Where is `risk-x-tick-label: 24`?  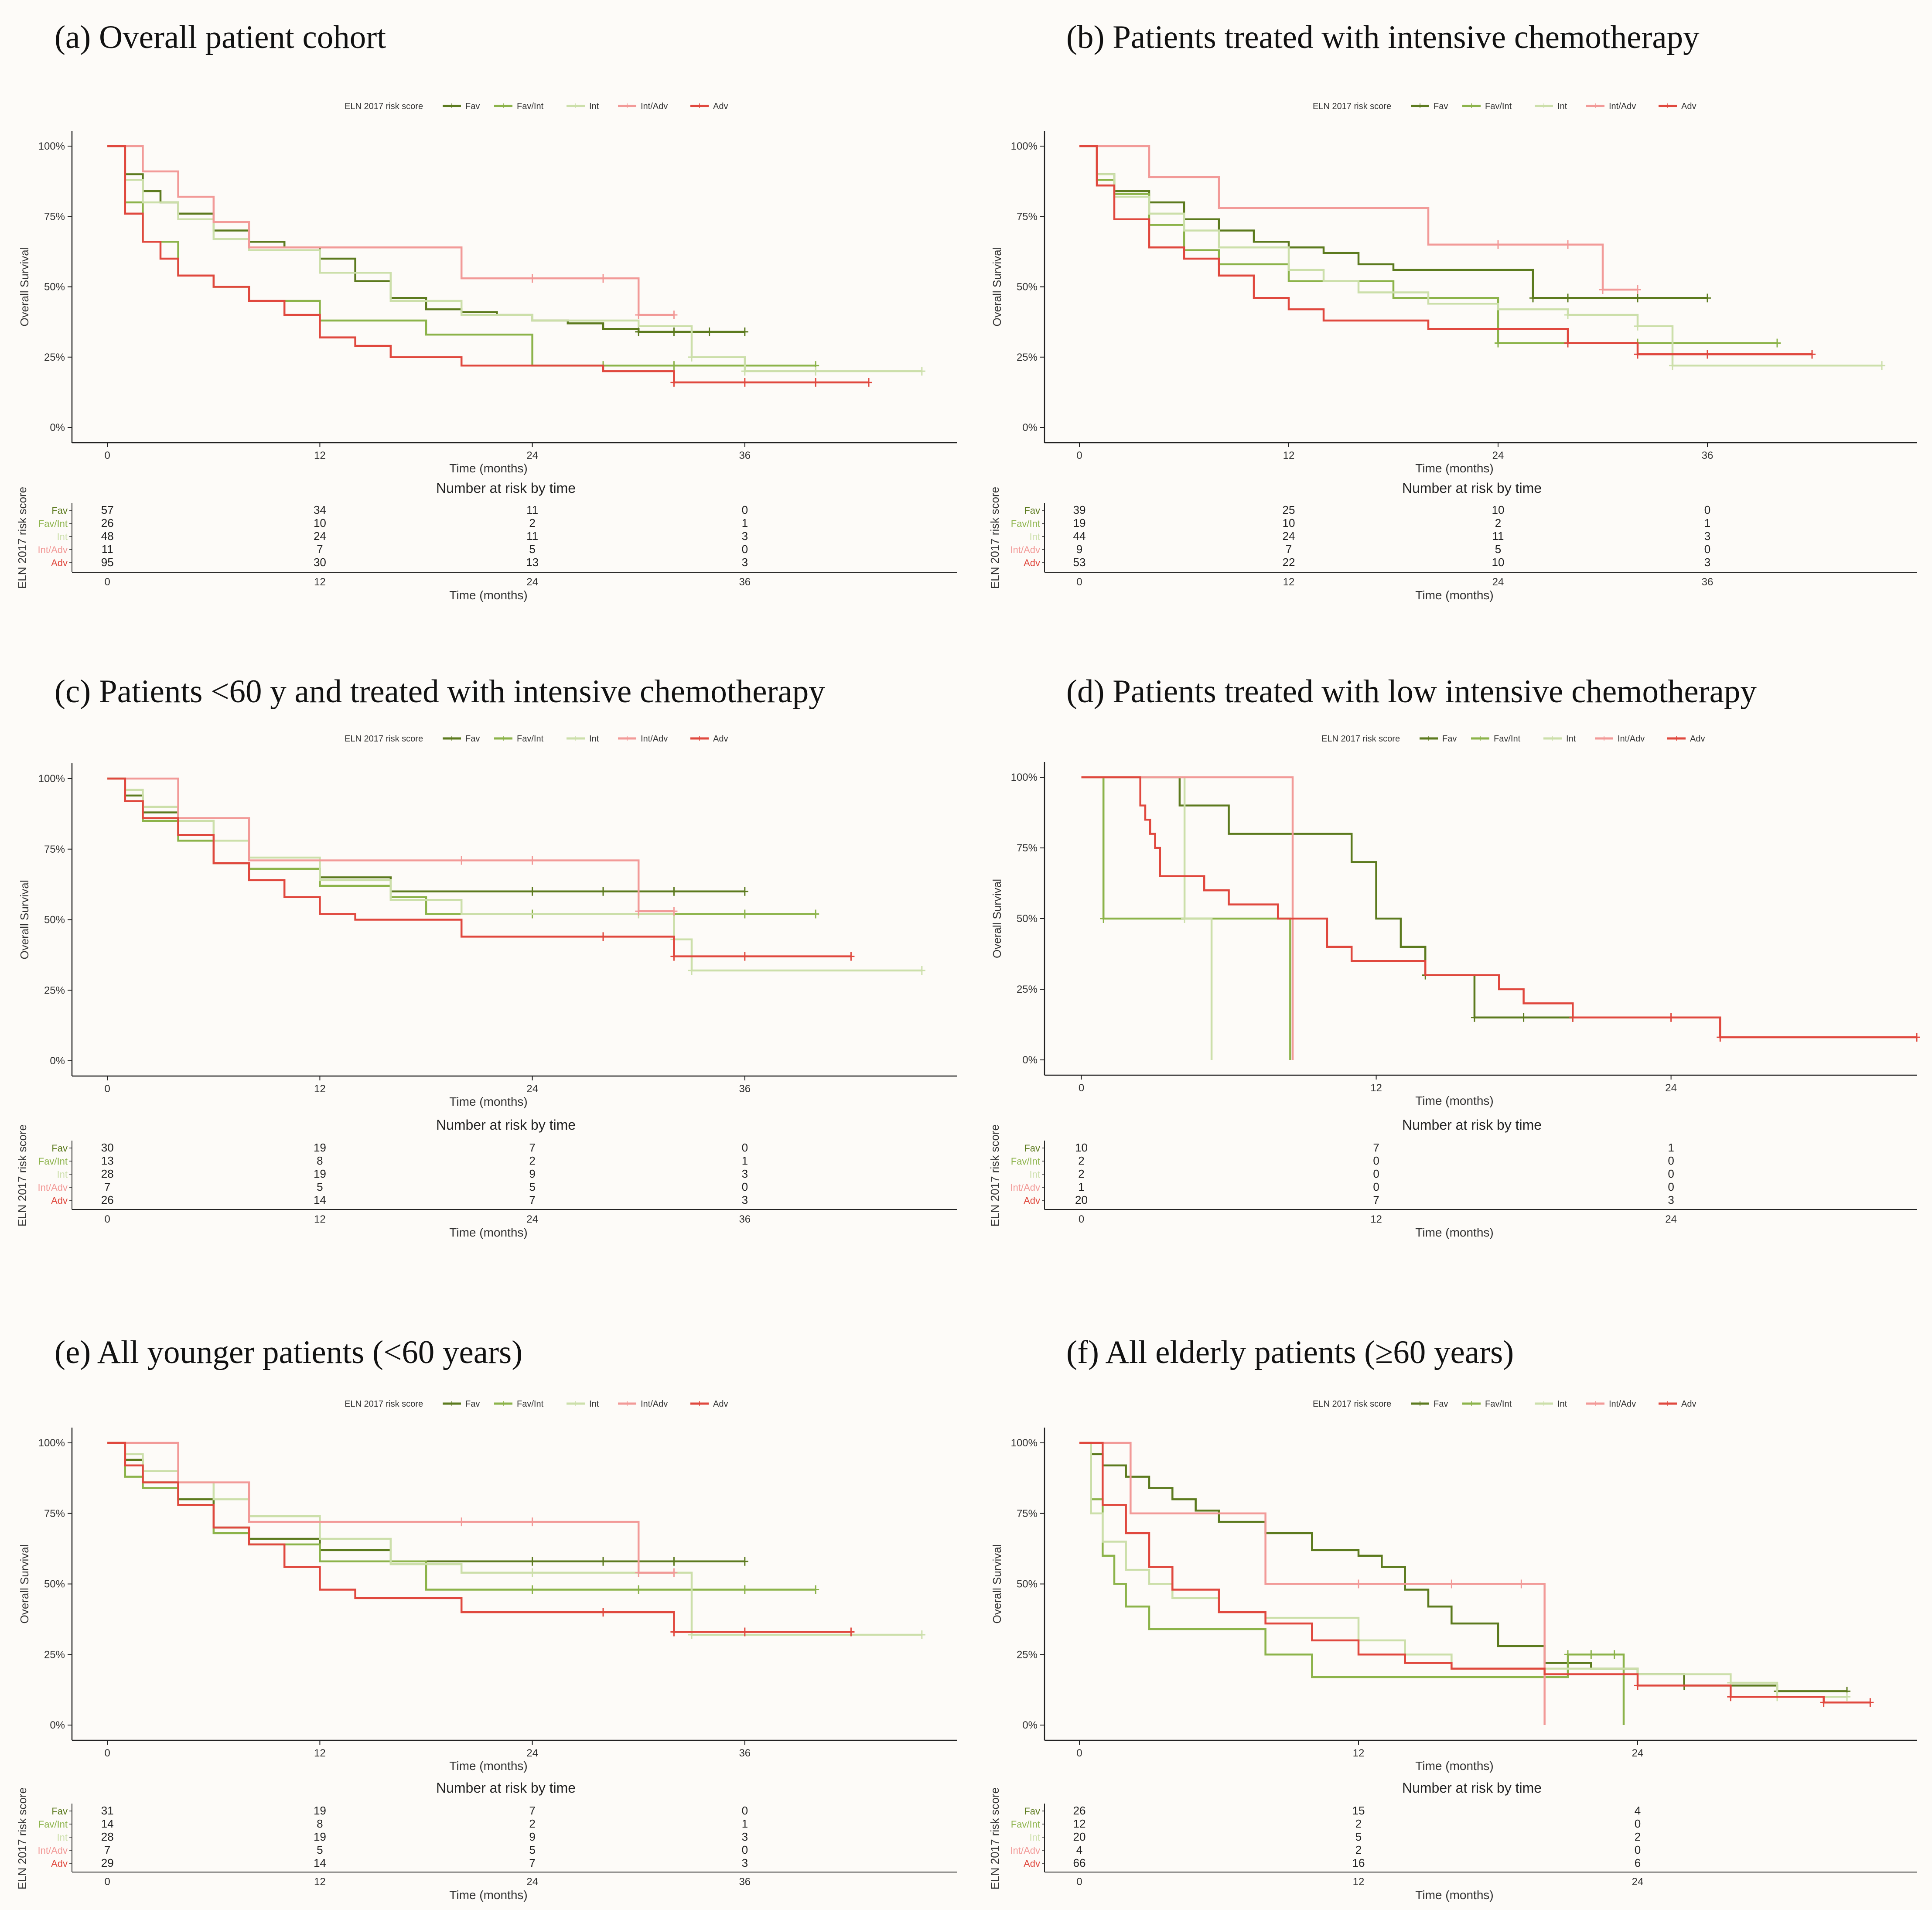
risk-x-tick-label: 24 is located at coordinates (1671, 1219).